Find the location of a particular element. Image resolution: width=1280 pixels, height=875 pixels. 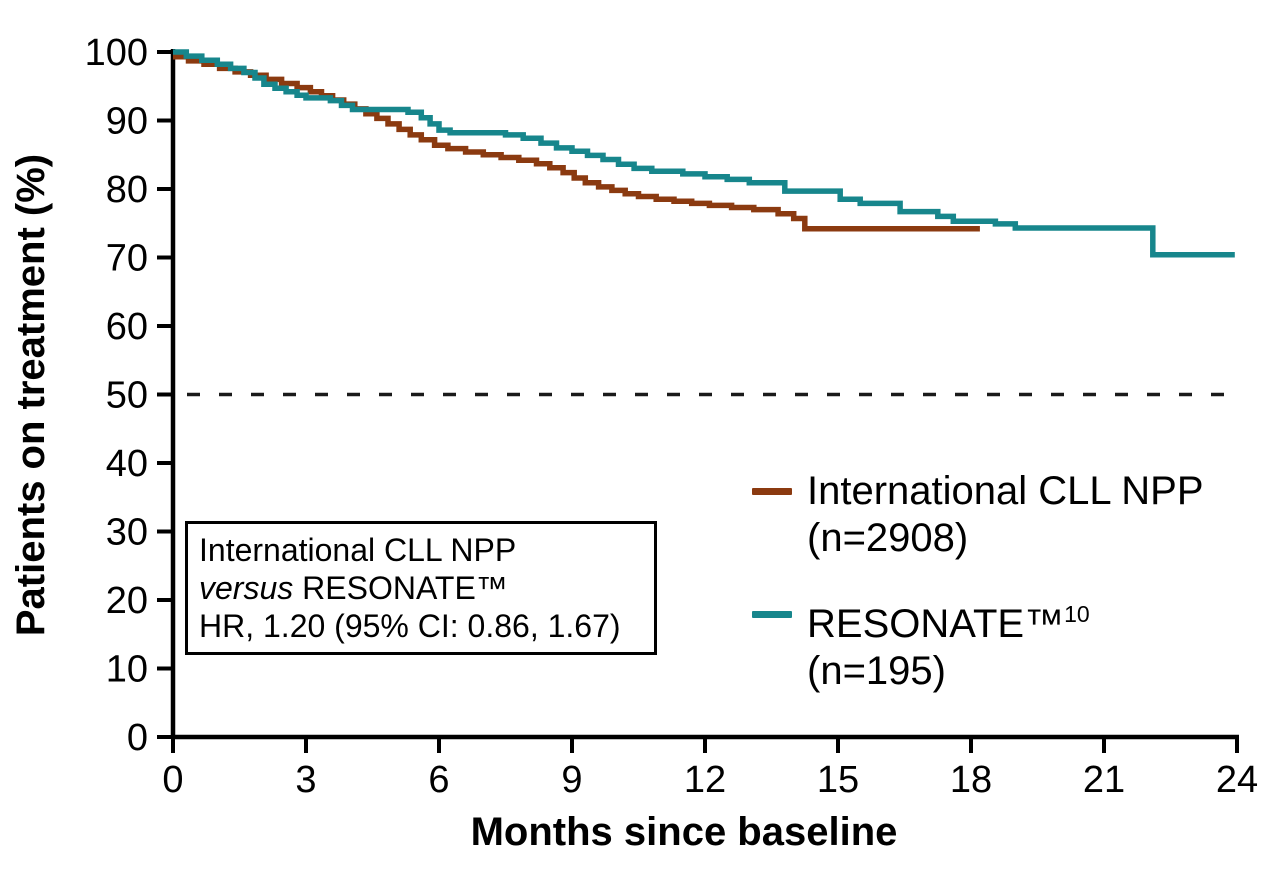

legend-label-resonate: RESONATE™ is located at coordinates (936, 624).